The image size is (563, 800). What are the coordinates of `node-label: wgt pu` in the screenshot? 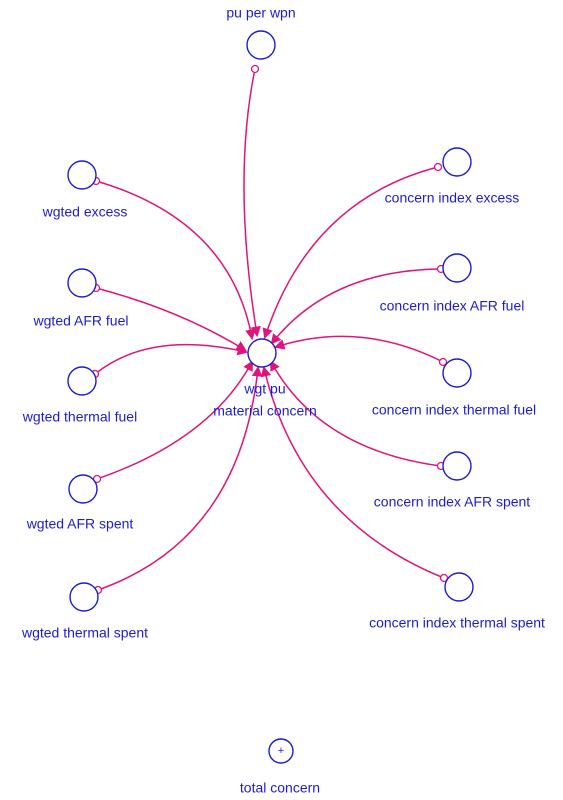 It's located at (264, 389).